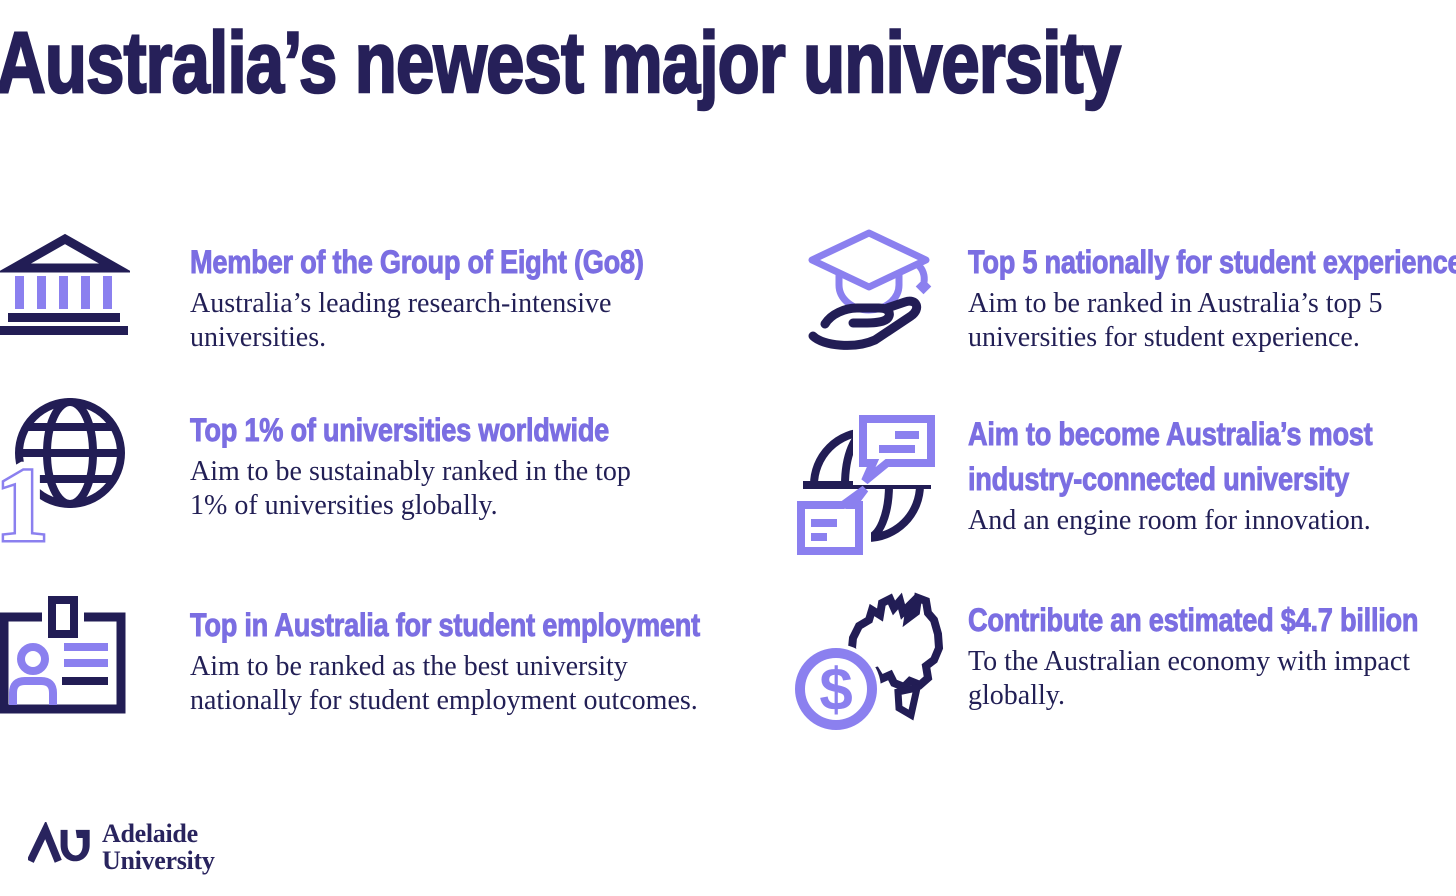 The height and width of the screenshot is (896, 1456). Describe the element at coordinates (67, 482) in the screenshot. I see `globe-number-one-icon: 1 1` at that location.